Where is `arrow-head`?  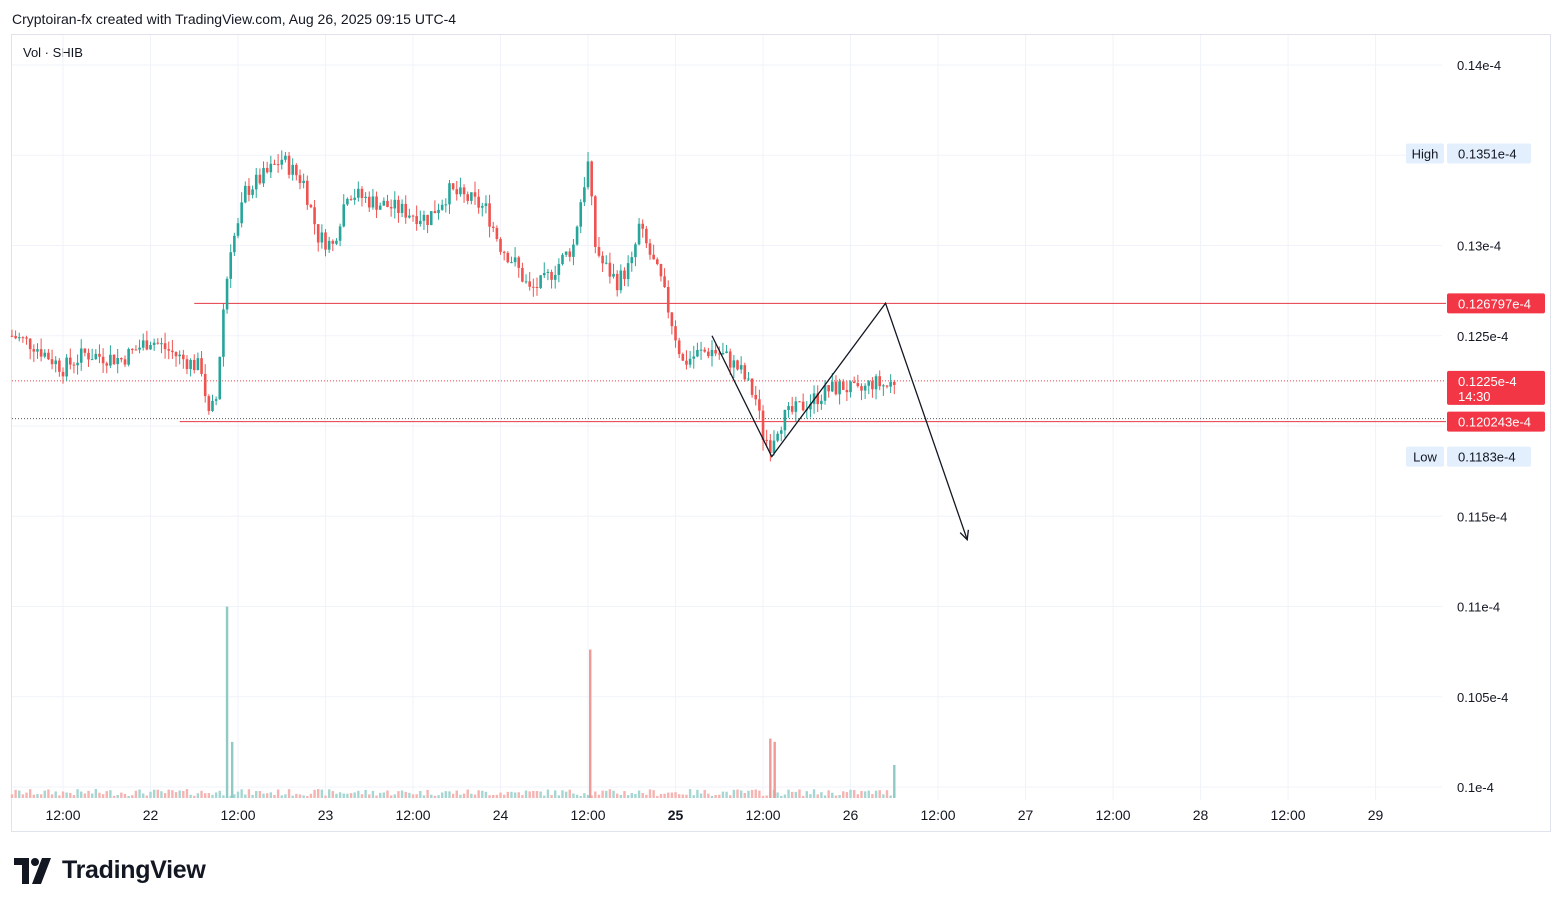
arrow-head is located at coordinates (964, 535).